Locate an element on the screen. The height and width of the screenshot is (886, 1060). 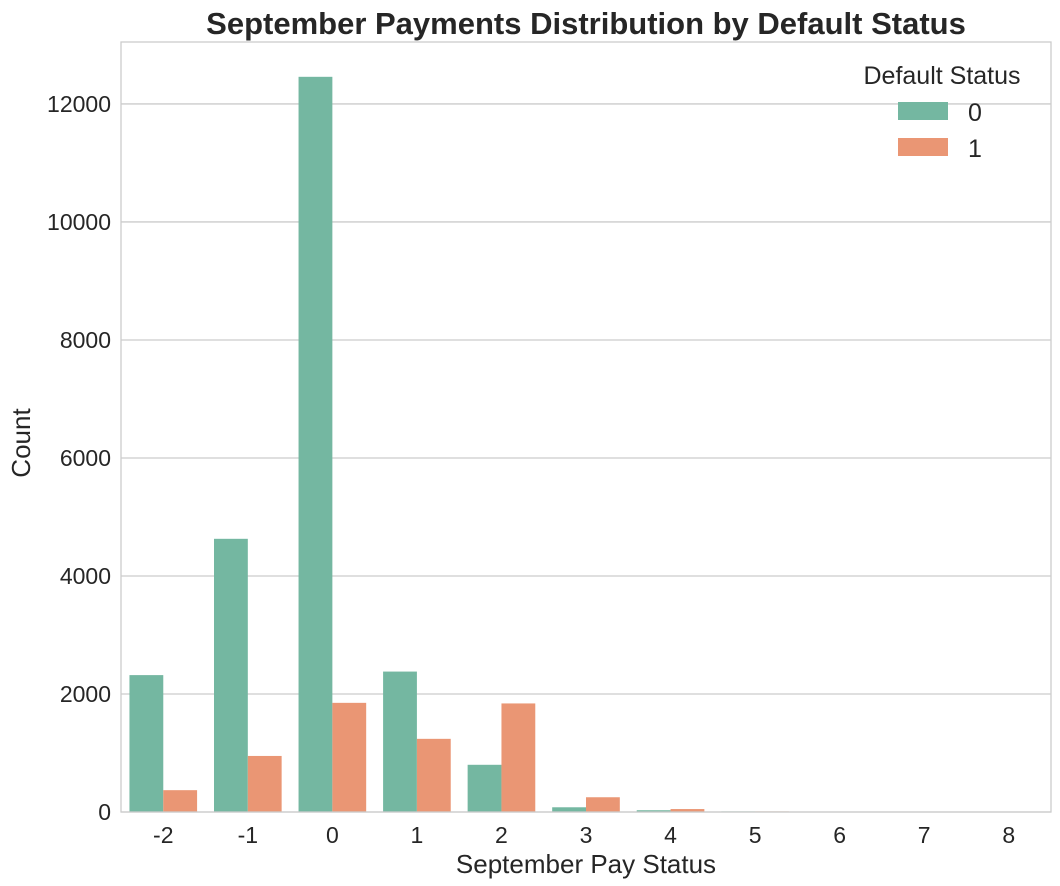
bar-series-1-cat--1 is located at coordinates (264, 783).